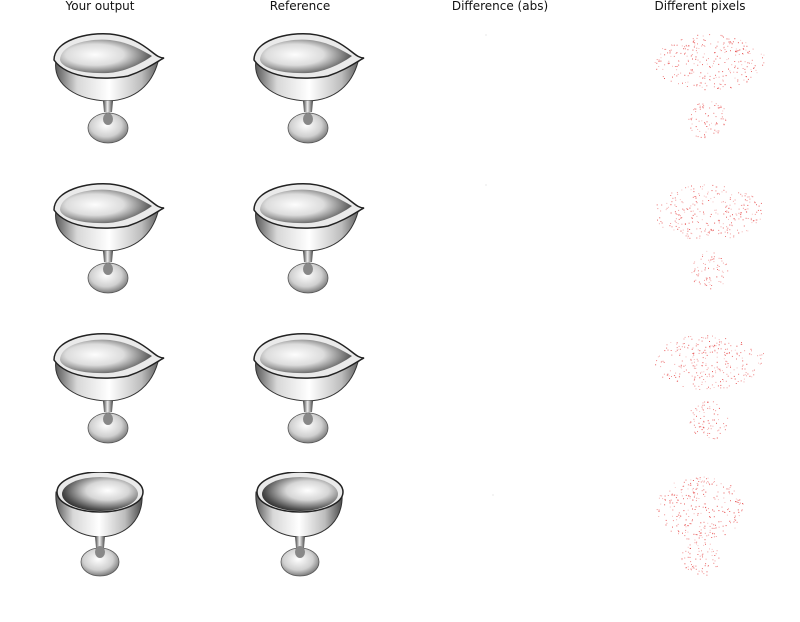  I want to click on column-title-your-output: Your output, so click(100, 6).